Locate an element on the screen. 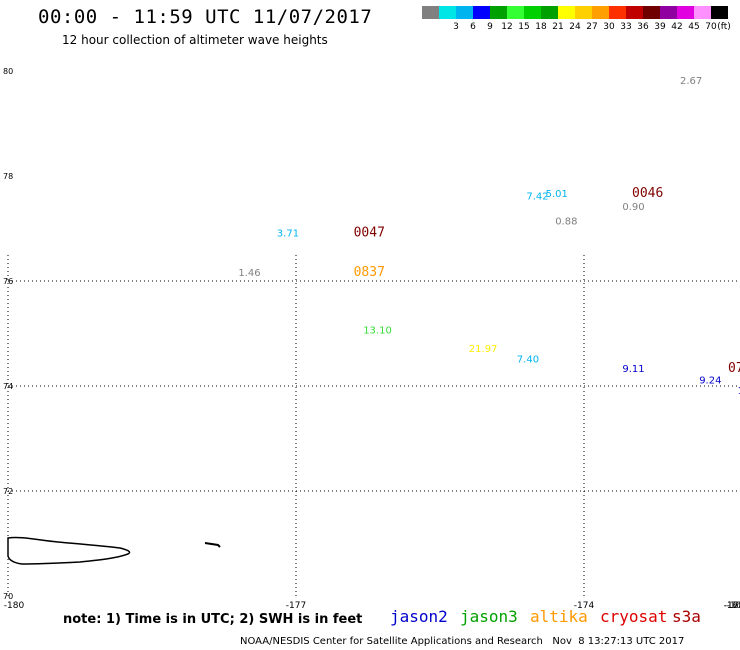 Image resolution: width=740 pixels, height=650 pixels. lon-label: -174 is located at coordinates (584, 606).